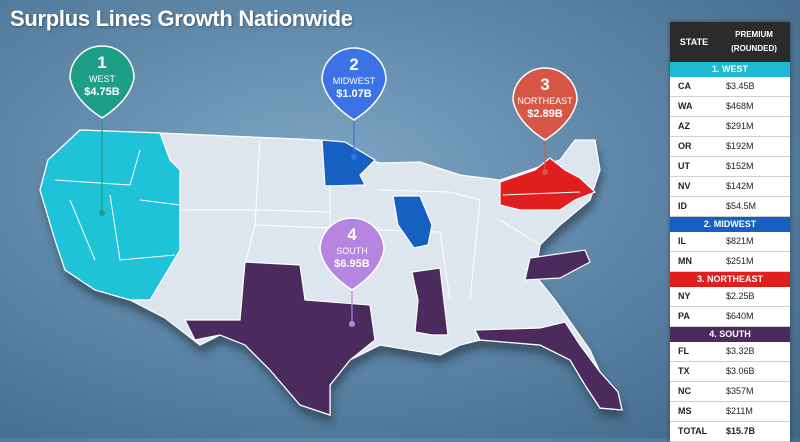 The image size is (800, 442). What do you see at coordinates (740, 296) in the screenshot?
I see `premium-cell: $2.25B` at bounding box center [740, 296].